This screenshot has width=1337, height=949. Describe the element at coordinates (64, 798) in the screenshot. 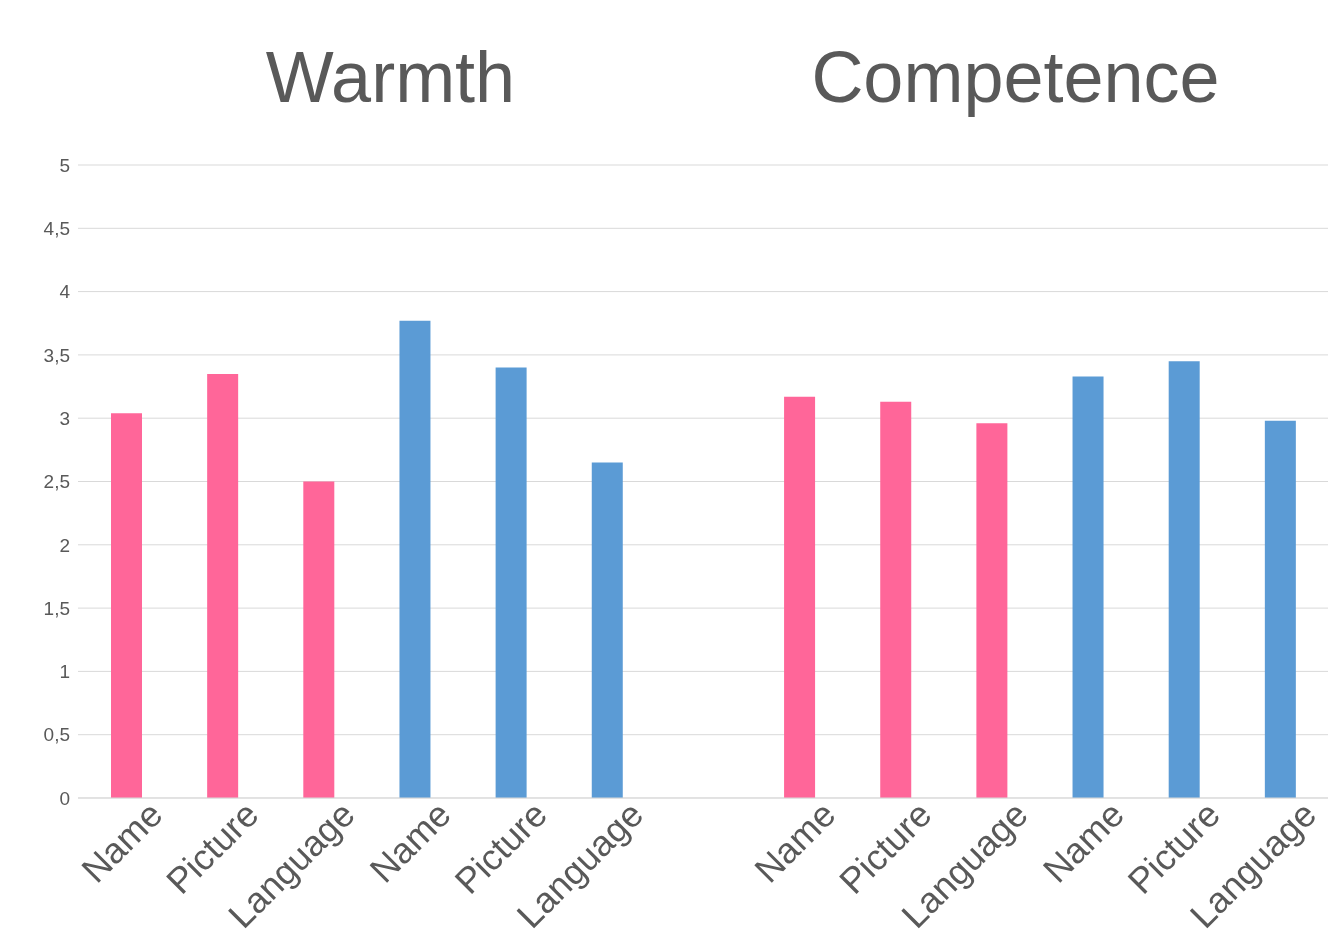

I see `y-tick-label: 0` at that location.